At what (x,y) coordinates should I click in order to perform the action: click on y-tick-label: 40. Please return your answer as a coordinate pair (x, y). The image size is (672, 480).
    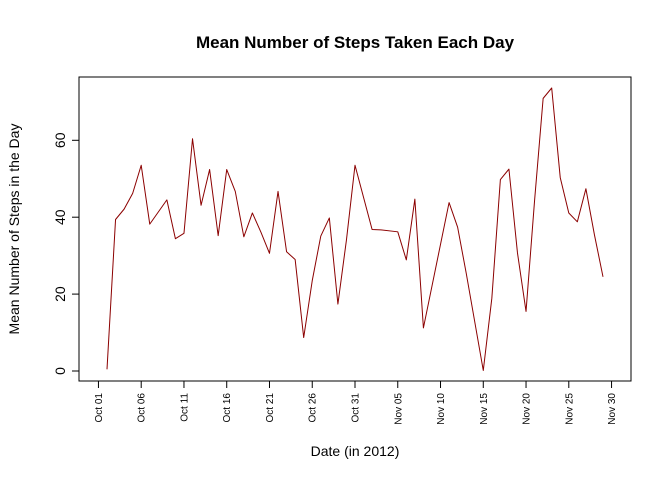
    Looking at the image, I should click on (60, 217).